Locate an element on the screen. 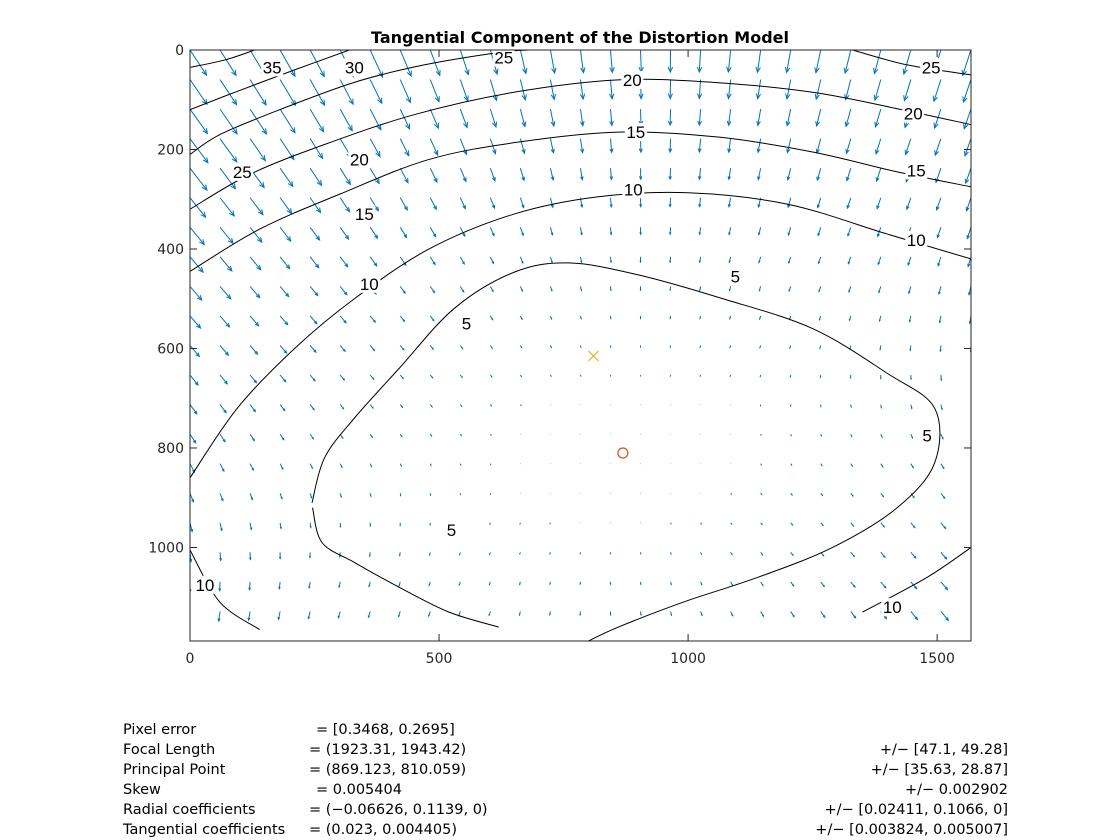  x-tick-label: 0 is located at coordinates (190, 659).